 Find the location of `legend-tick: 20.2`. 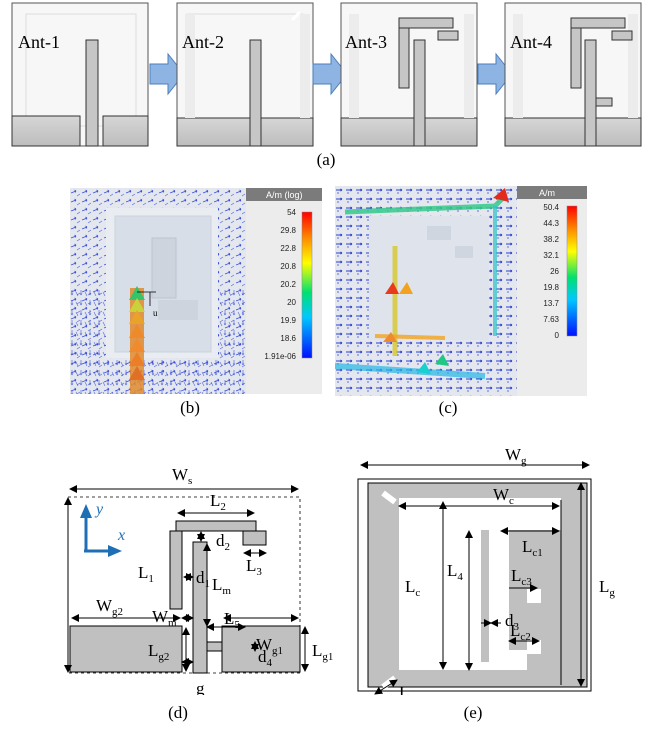

legend-tick: 20.2 is located at coordinates (288, 284).